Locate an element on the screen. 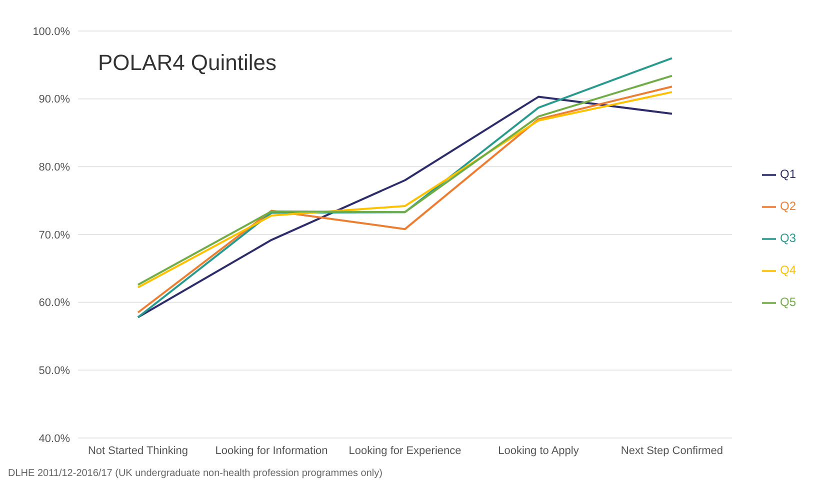 The width and height of the screenshot is (834, 497). legend-label: Q4 is located at coordinates (788, 270).